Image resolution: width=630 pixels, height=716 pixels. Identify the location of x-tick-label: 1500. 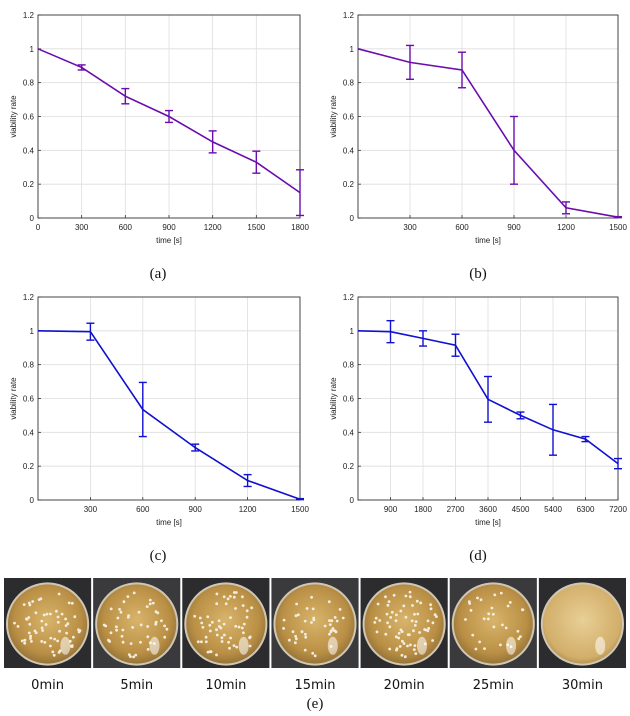
(618, 227).